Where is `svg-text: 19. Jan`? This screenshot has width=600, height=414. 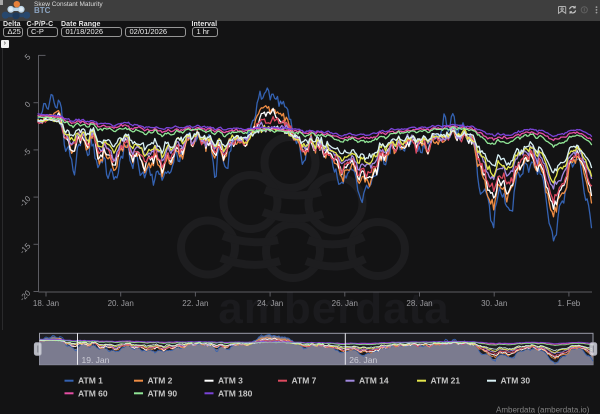
svg-text: 19. Jan is located at coordinates (96, 360).